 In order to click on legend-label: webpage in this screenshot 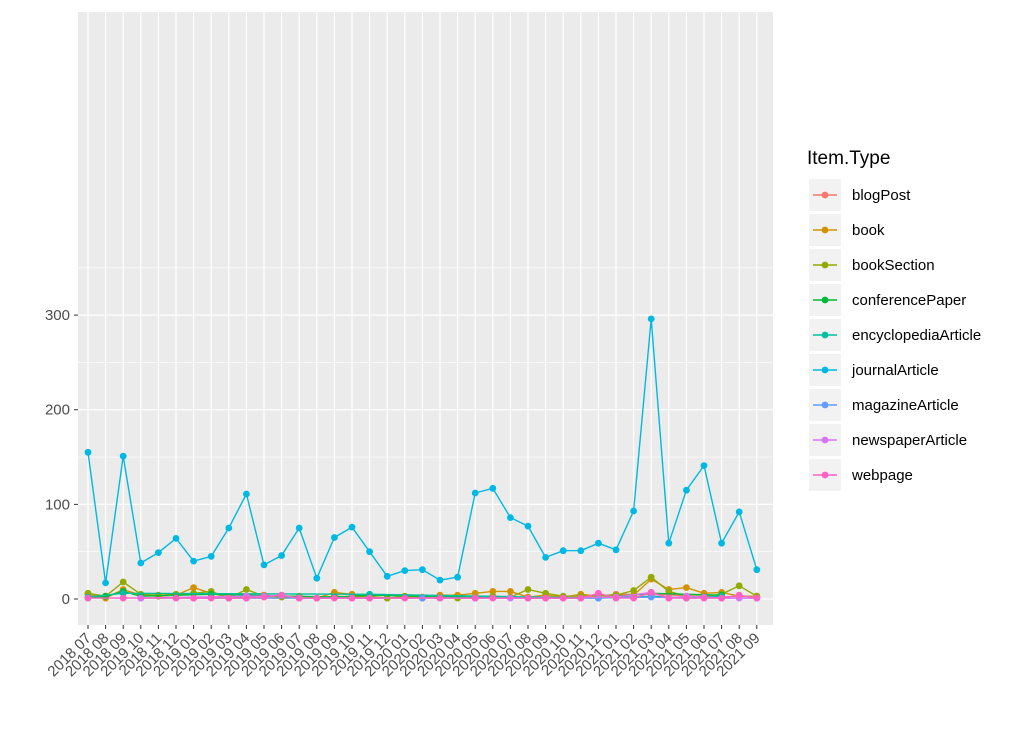, I will do `click(882, 475)`.